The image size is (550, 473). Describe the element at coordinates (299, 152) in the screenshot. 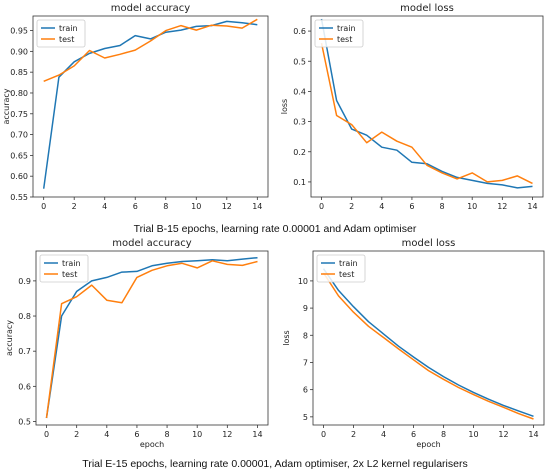

I see `y-tick-label: 0.2` at that location.